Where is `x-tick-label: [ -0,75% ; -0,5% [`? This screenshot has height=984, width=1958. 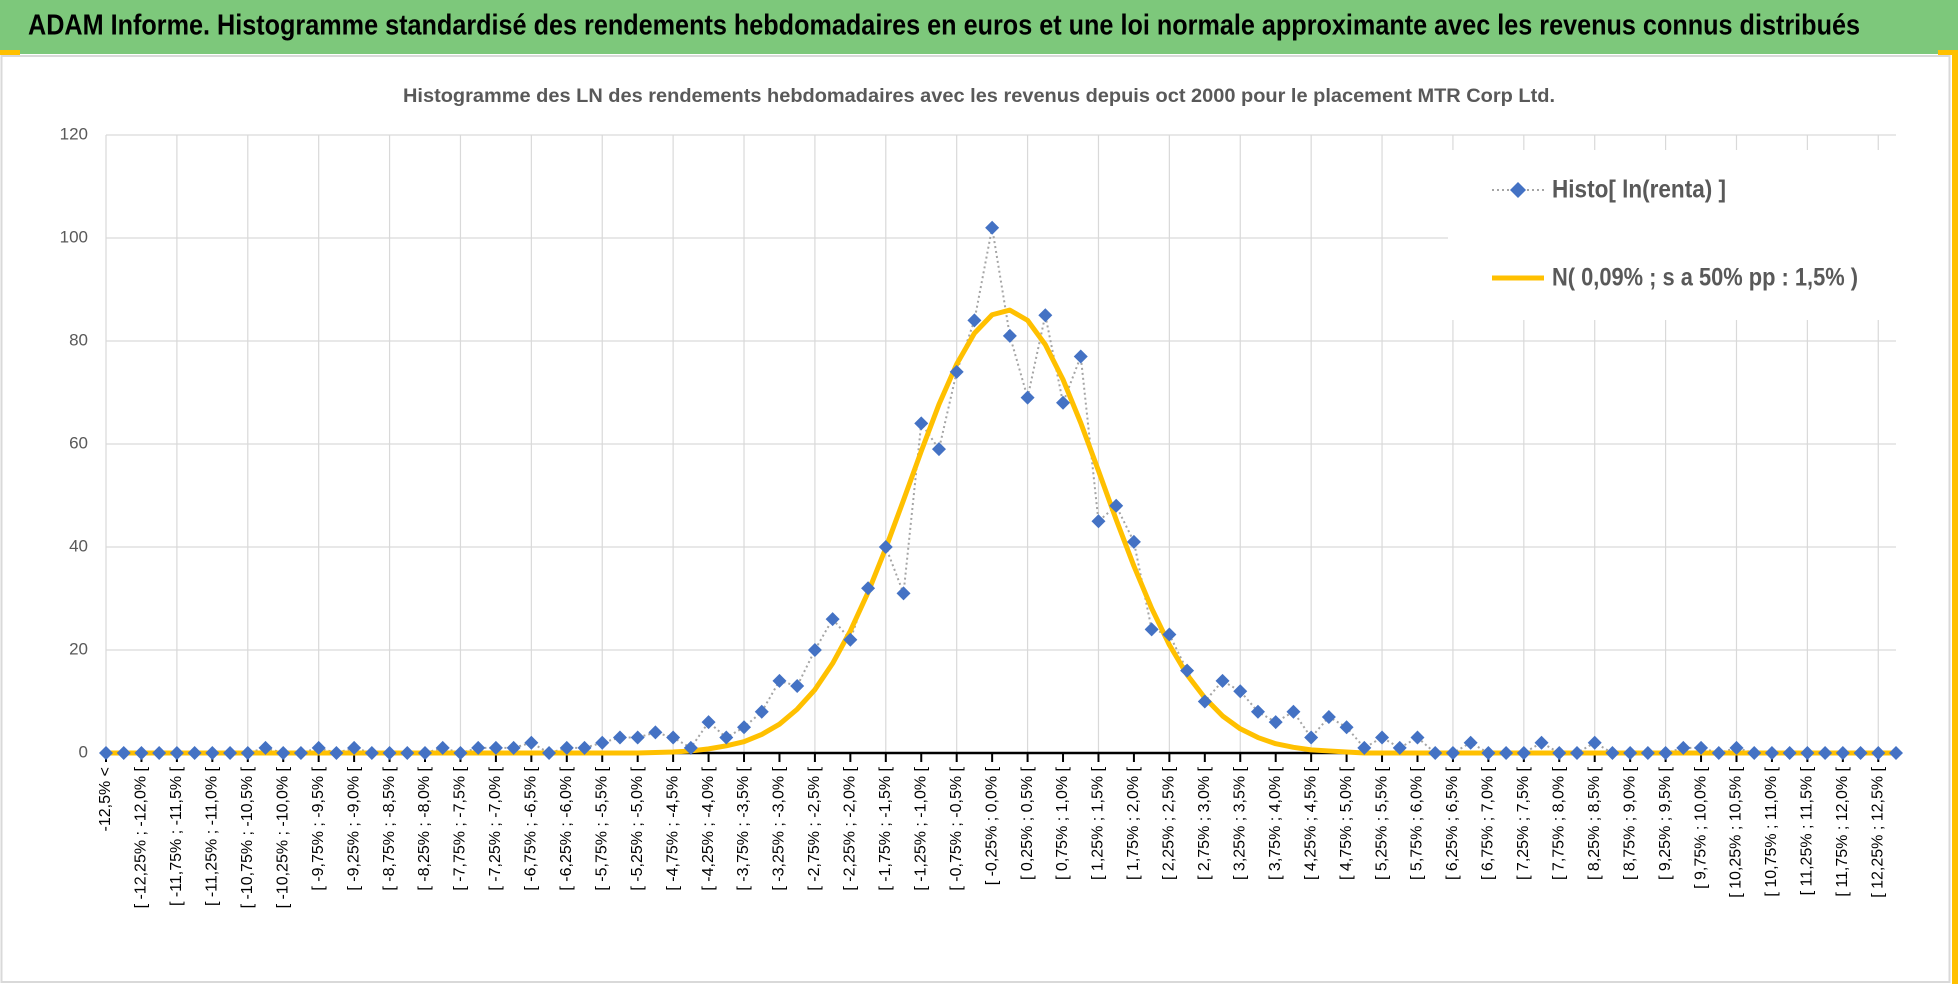 x-tick-label: [ -0,75% ; -0,5% [ is located at coordinates (956, 828).